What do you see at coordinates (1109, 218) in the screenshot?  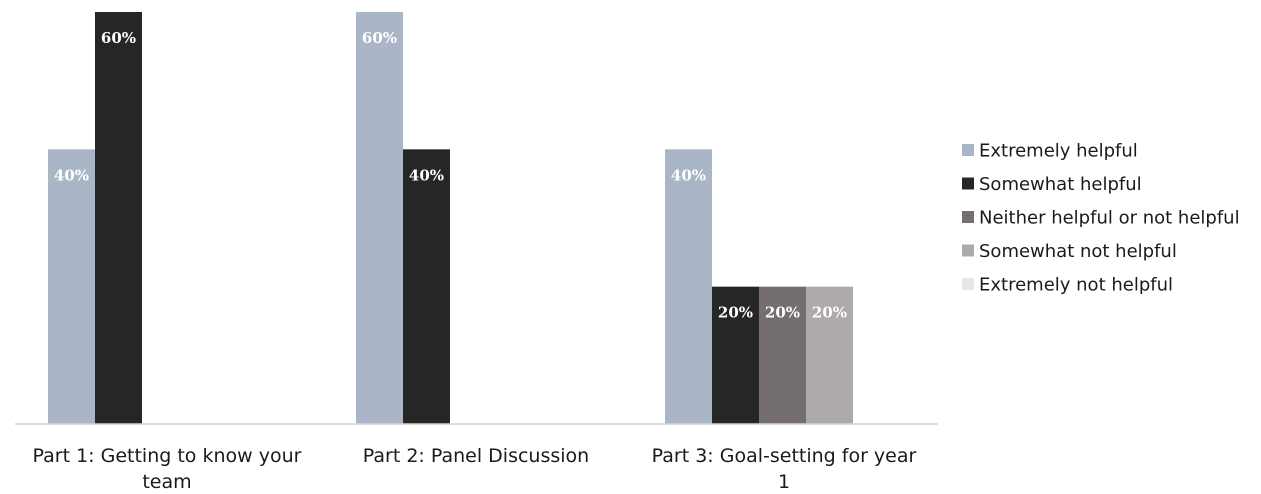 I see `legend-label-neither-helpful-or-not-helpful: Neither helpful or not helpful` at bounding box center [1109, 218].